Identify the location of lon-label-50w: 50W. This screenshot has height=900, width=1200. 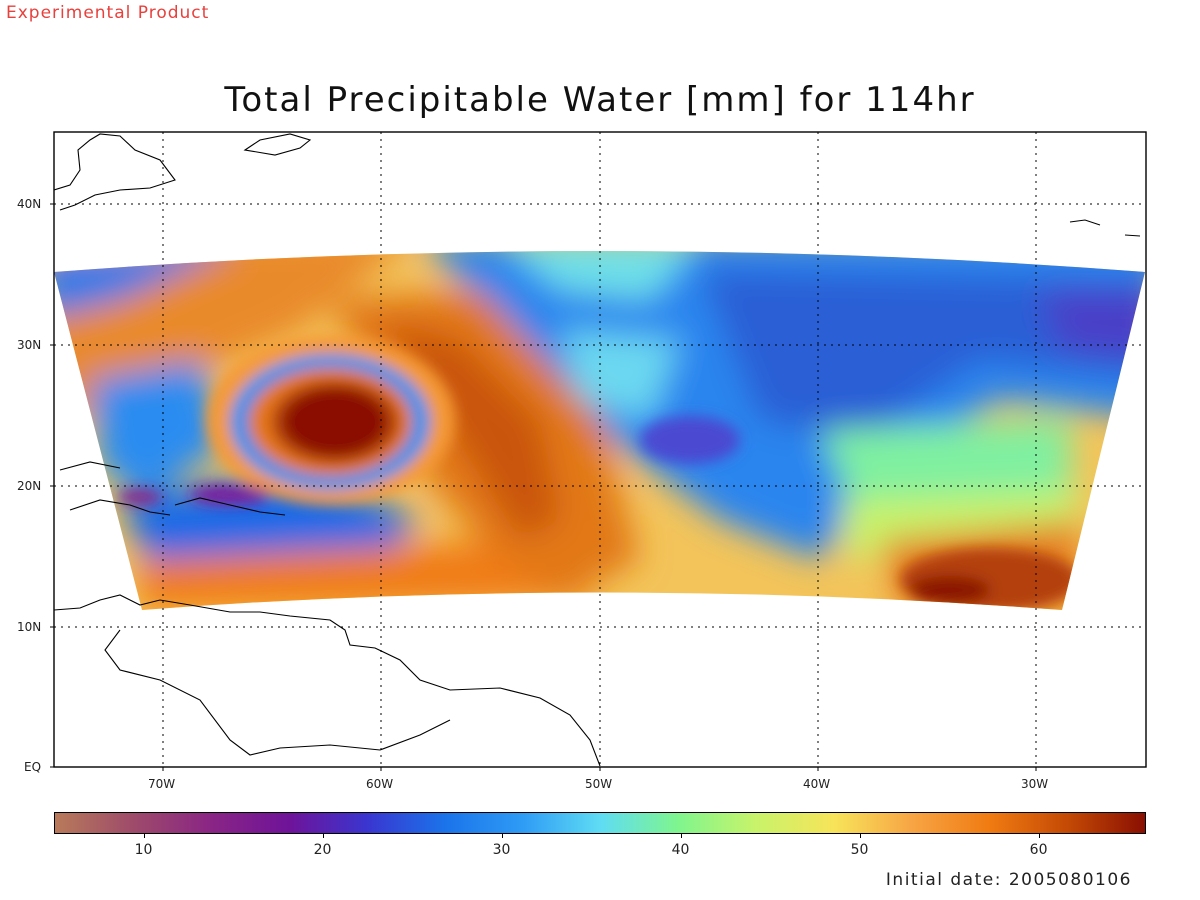
(599, 784).